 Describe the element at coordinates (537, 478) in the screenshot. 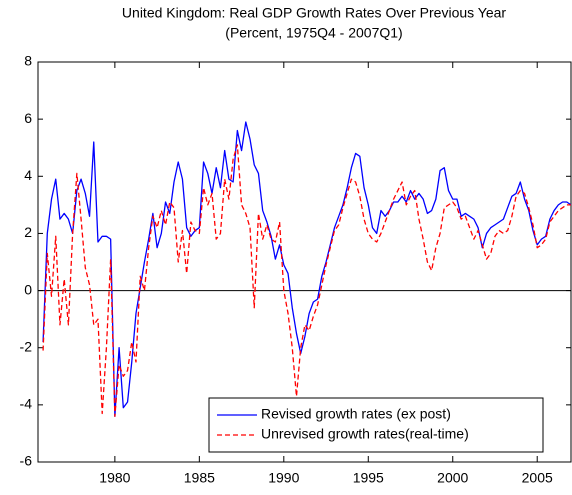

I see `x-tick-label: 2005` at that location.